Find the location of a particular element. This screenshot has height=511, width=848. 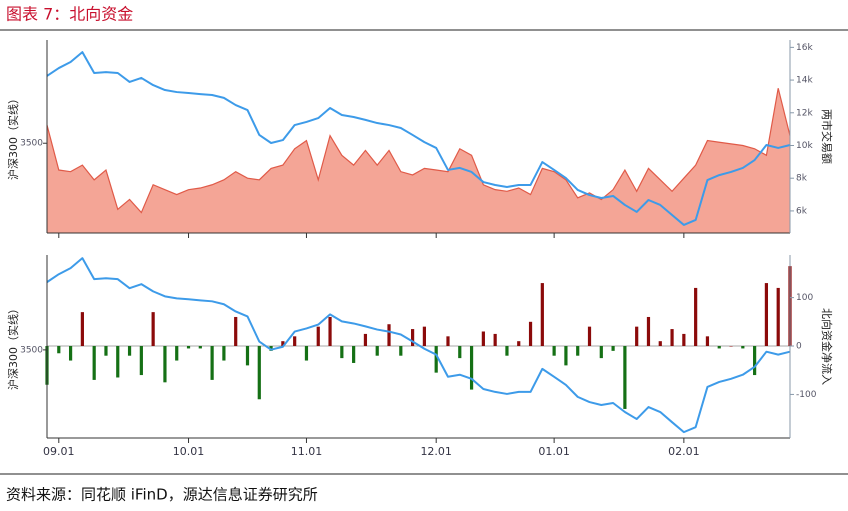

y2-axis-label: 两市交易额 is located at coordinates (827, 136).